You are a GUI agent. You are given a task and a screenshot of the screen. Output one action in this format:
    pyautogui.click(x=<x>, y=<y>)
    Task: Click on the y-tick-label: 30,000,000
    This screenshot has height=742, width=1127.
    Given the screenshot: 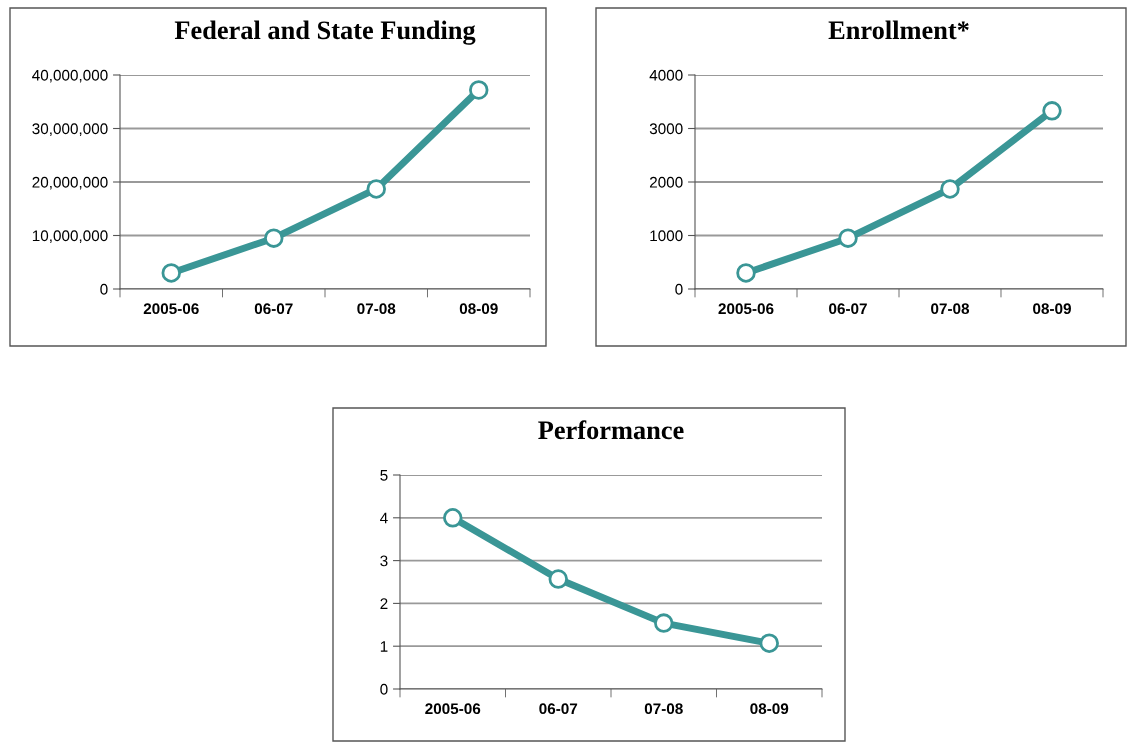 What is the action you would take?
    pyautogui.click(x=70, y=129)
    